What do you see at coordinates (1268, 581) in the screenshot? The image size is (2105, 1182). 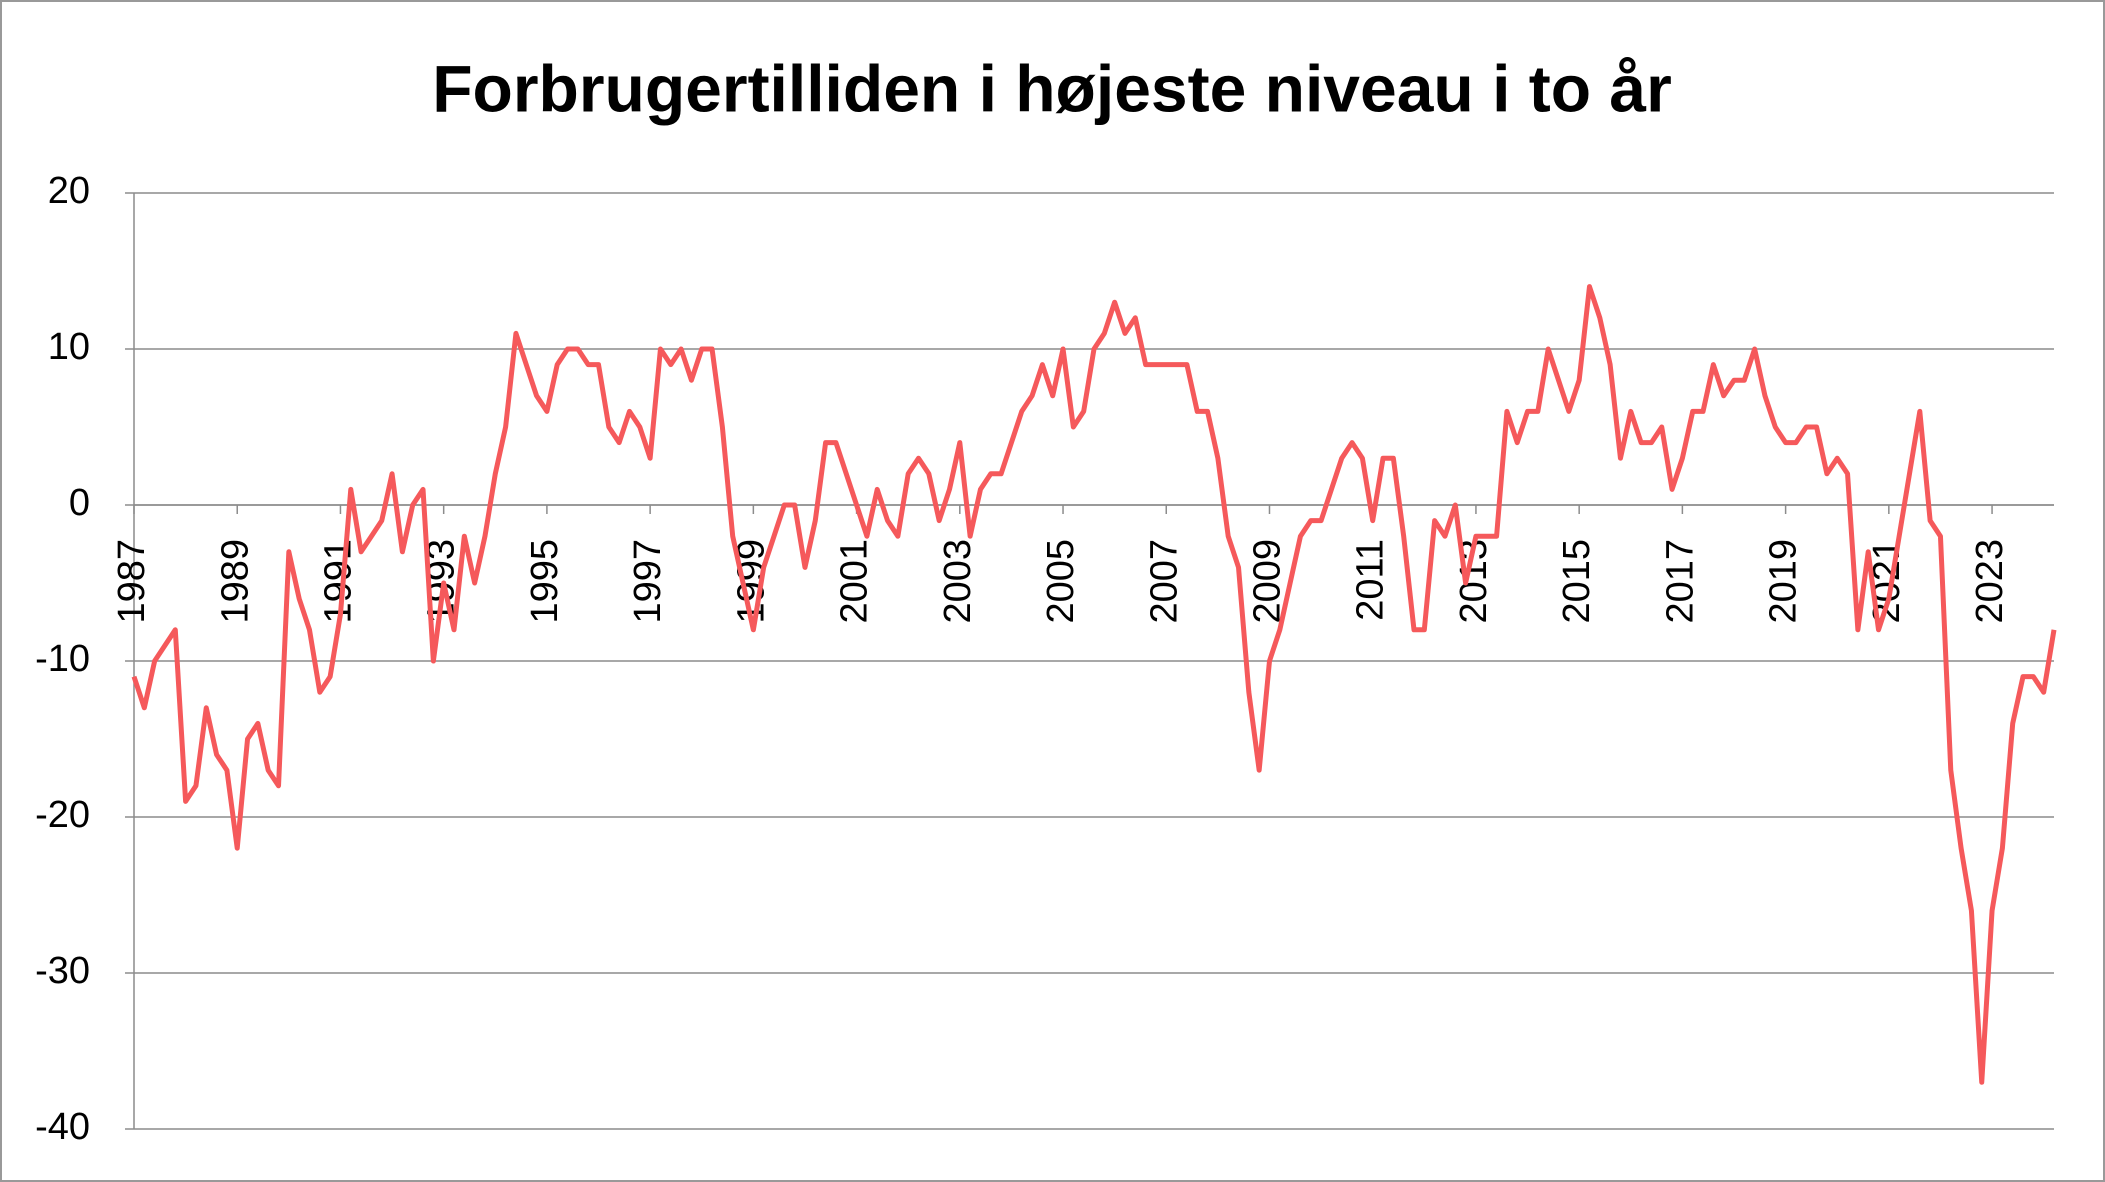 I see `x-tick-label: 2009` at bounding box center [1268, 581].